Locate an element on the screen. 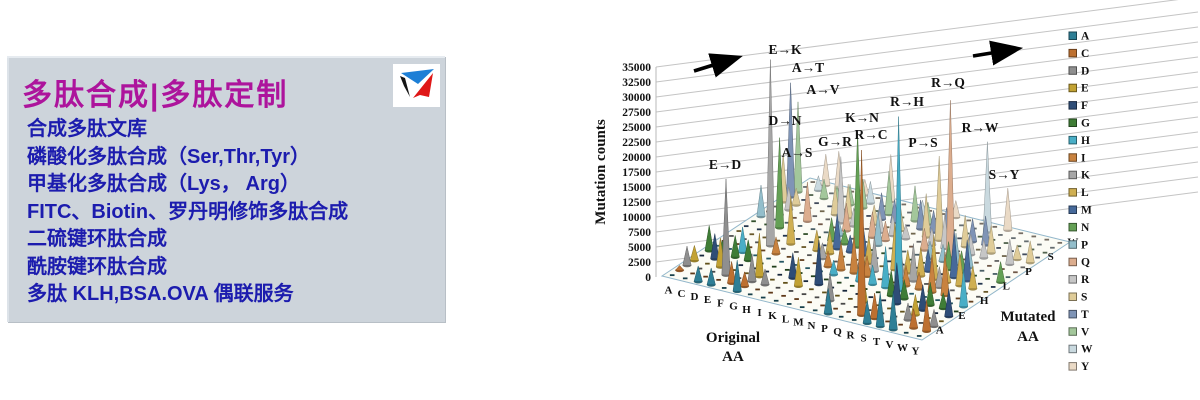 The width and height of the screenshot is (1200, 400). service-item: 磷酸化多肽合成（Ser,Thr,Tyr） is located at coordinates (169, 156).